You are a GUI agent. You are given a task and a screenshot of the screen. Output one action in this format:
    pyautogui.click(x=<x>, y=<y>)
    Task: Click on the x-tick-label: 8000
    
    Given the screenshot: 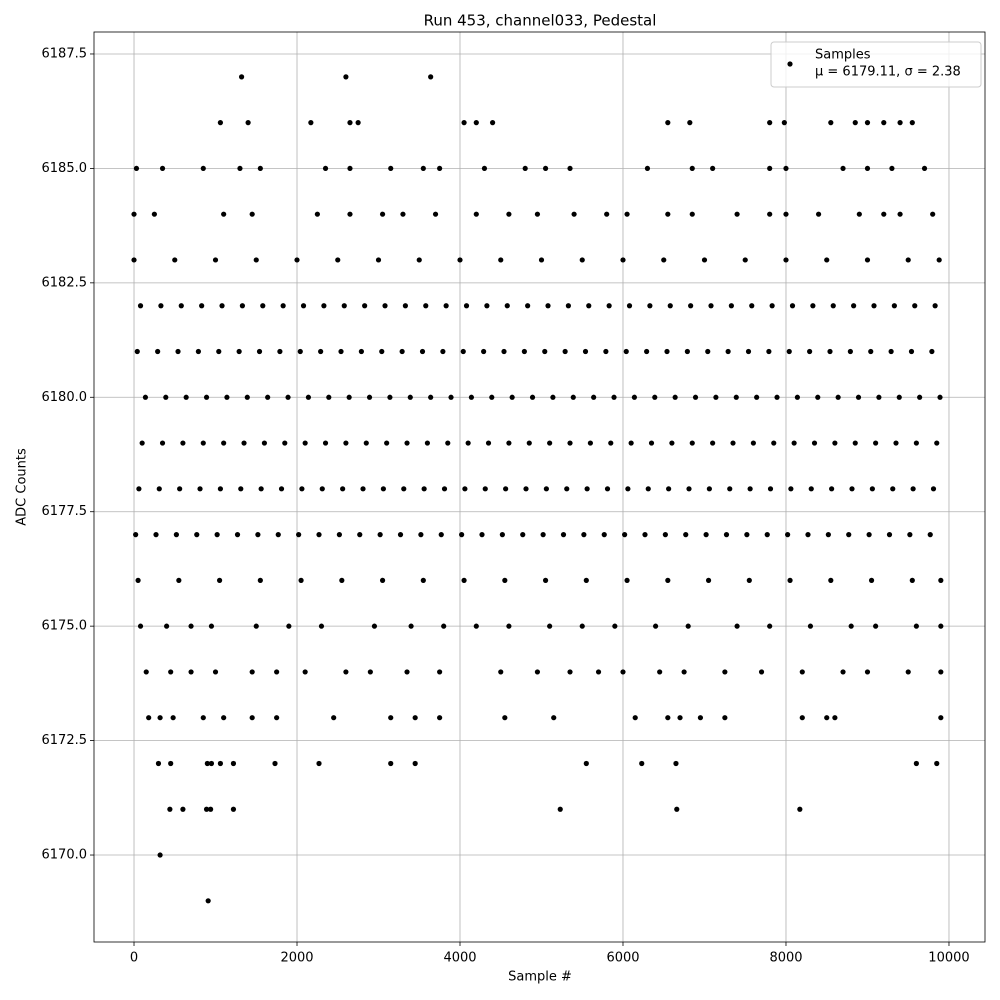 What is the action you would take?
    pyautogui.click(x=785, y=958)
    